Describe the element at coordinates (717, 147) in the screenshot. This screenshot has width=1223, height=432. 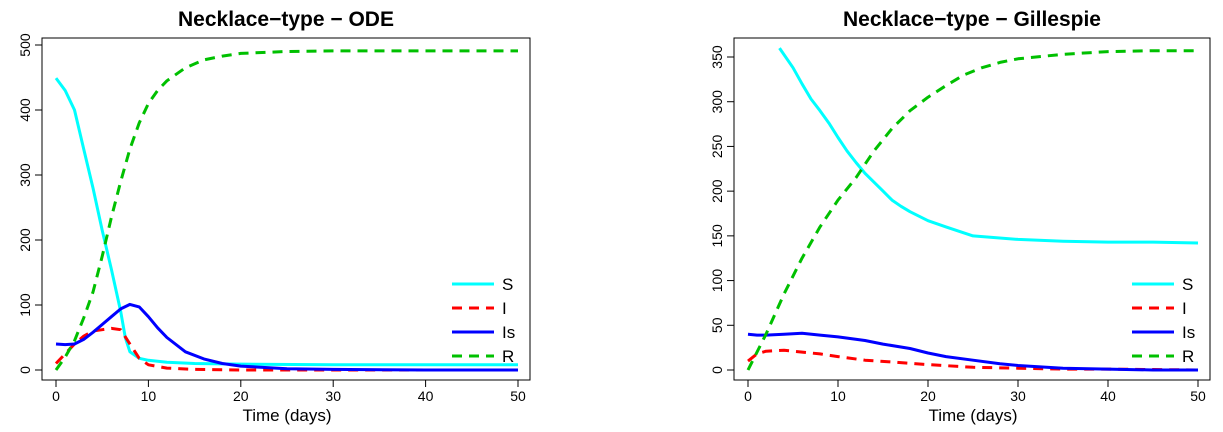
I see `y-tick-label: 250` at that location.